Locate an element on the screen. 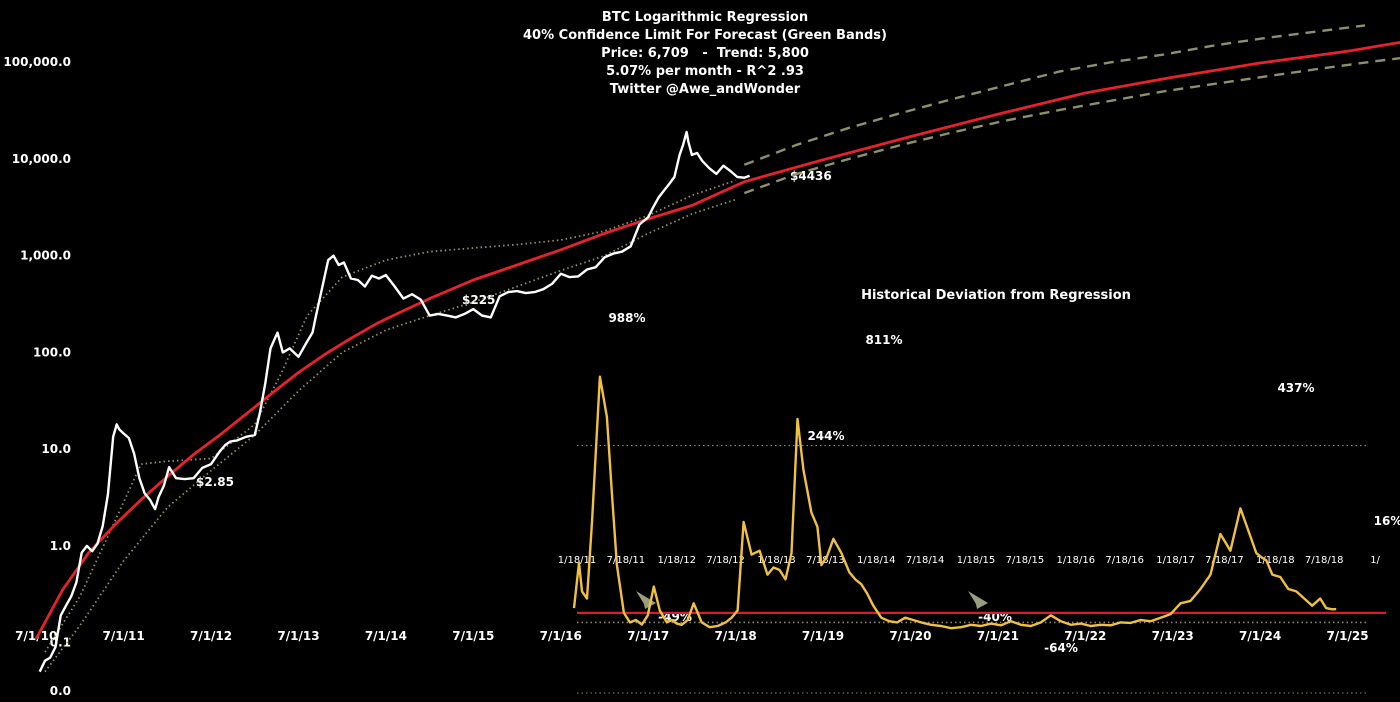  forecast-upper-band is located at coordinates (1054, 95).